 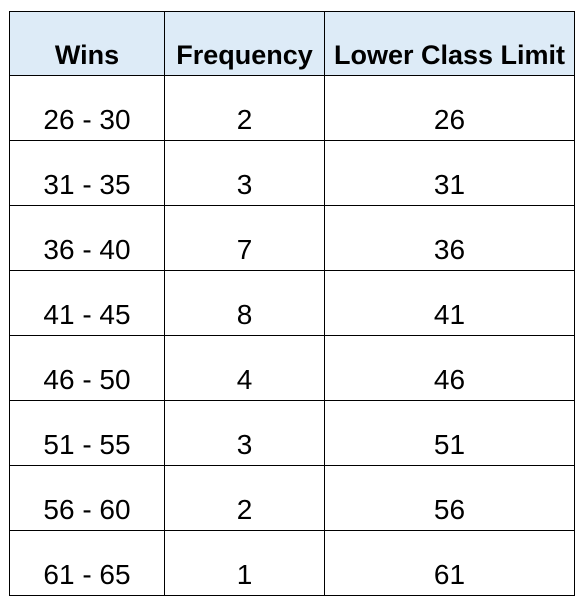 I want to click on table-row: 36 - 40 7 36, so click(x=292, y=238).